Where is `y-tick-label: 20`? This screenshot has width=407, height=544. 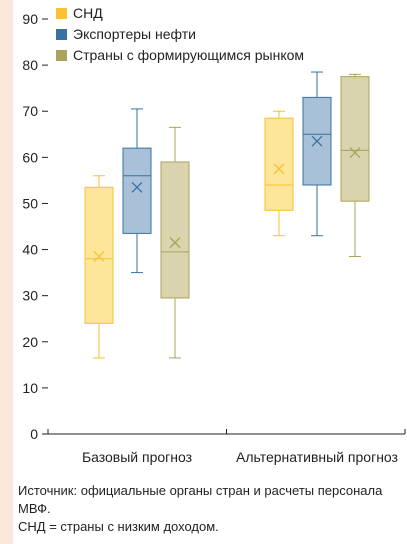
y-tick-label: 20 is located at coordinates (30, 342).